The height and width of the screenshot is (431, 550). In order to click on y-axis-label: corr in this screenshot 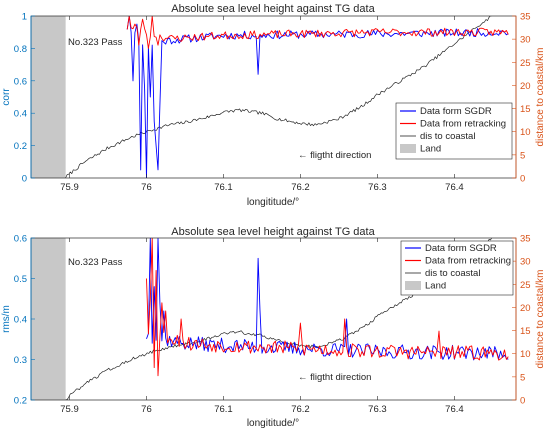, I will do `click(6, 97)`.